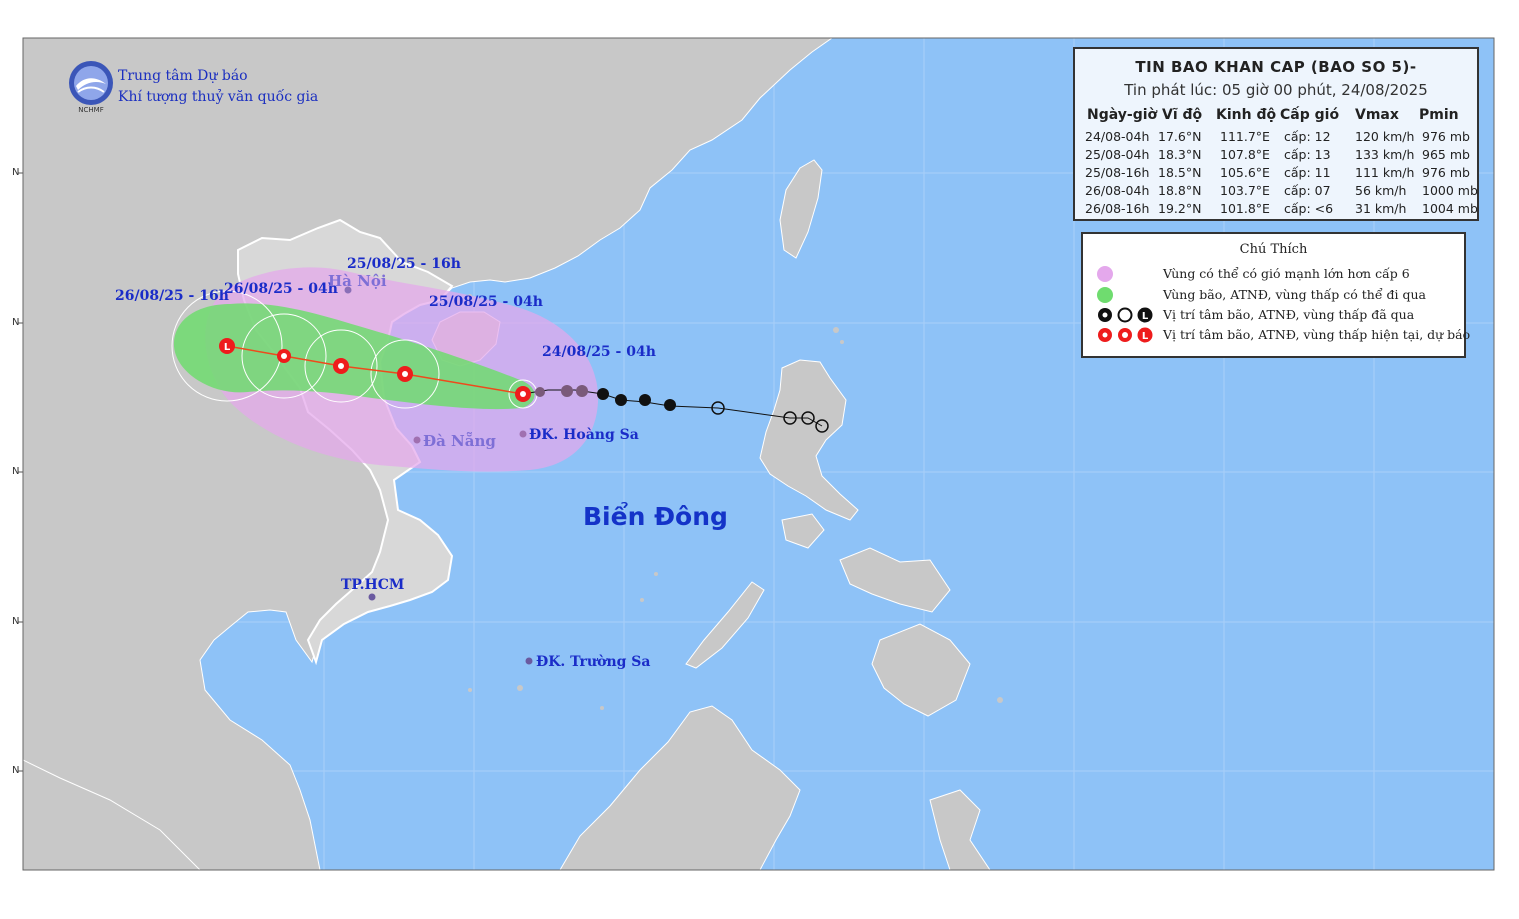 The height and width of the screenshot is (919, 1519). I want to click on place-hanoi: Hà Nội, so click(357, 281).